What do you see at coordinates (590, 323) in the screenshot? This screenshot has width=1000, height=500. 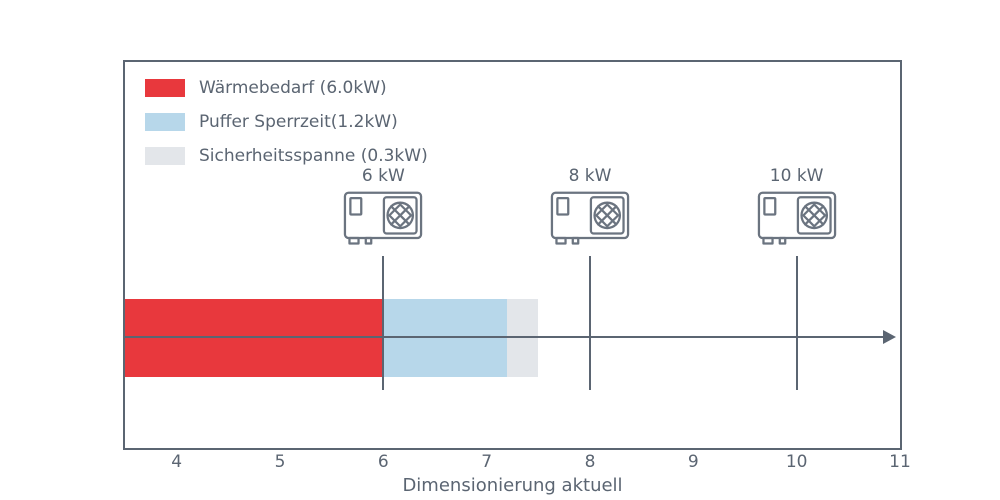 I see `marker-line-8kw` at bounding box center [590, 323].